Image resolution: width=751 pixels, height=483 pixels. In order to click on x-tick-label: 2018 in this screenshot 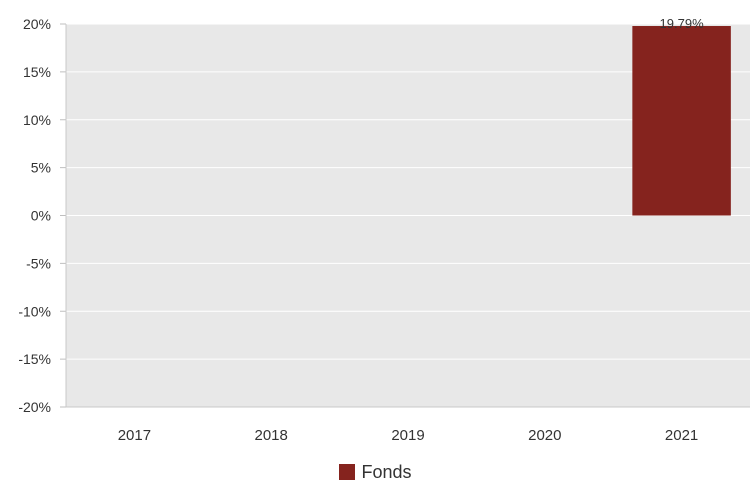, I will do `click(271, 435)`.